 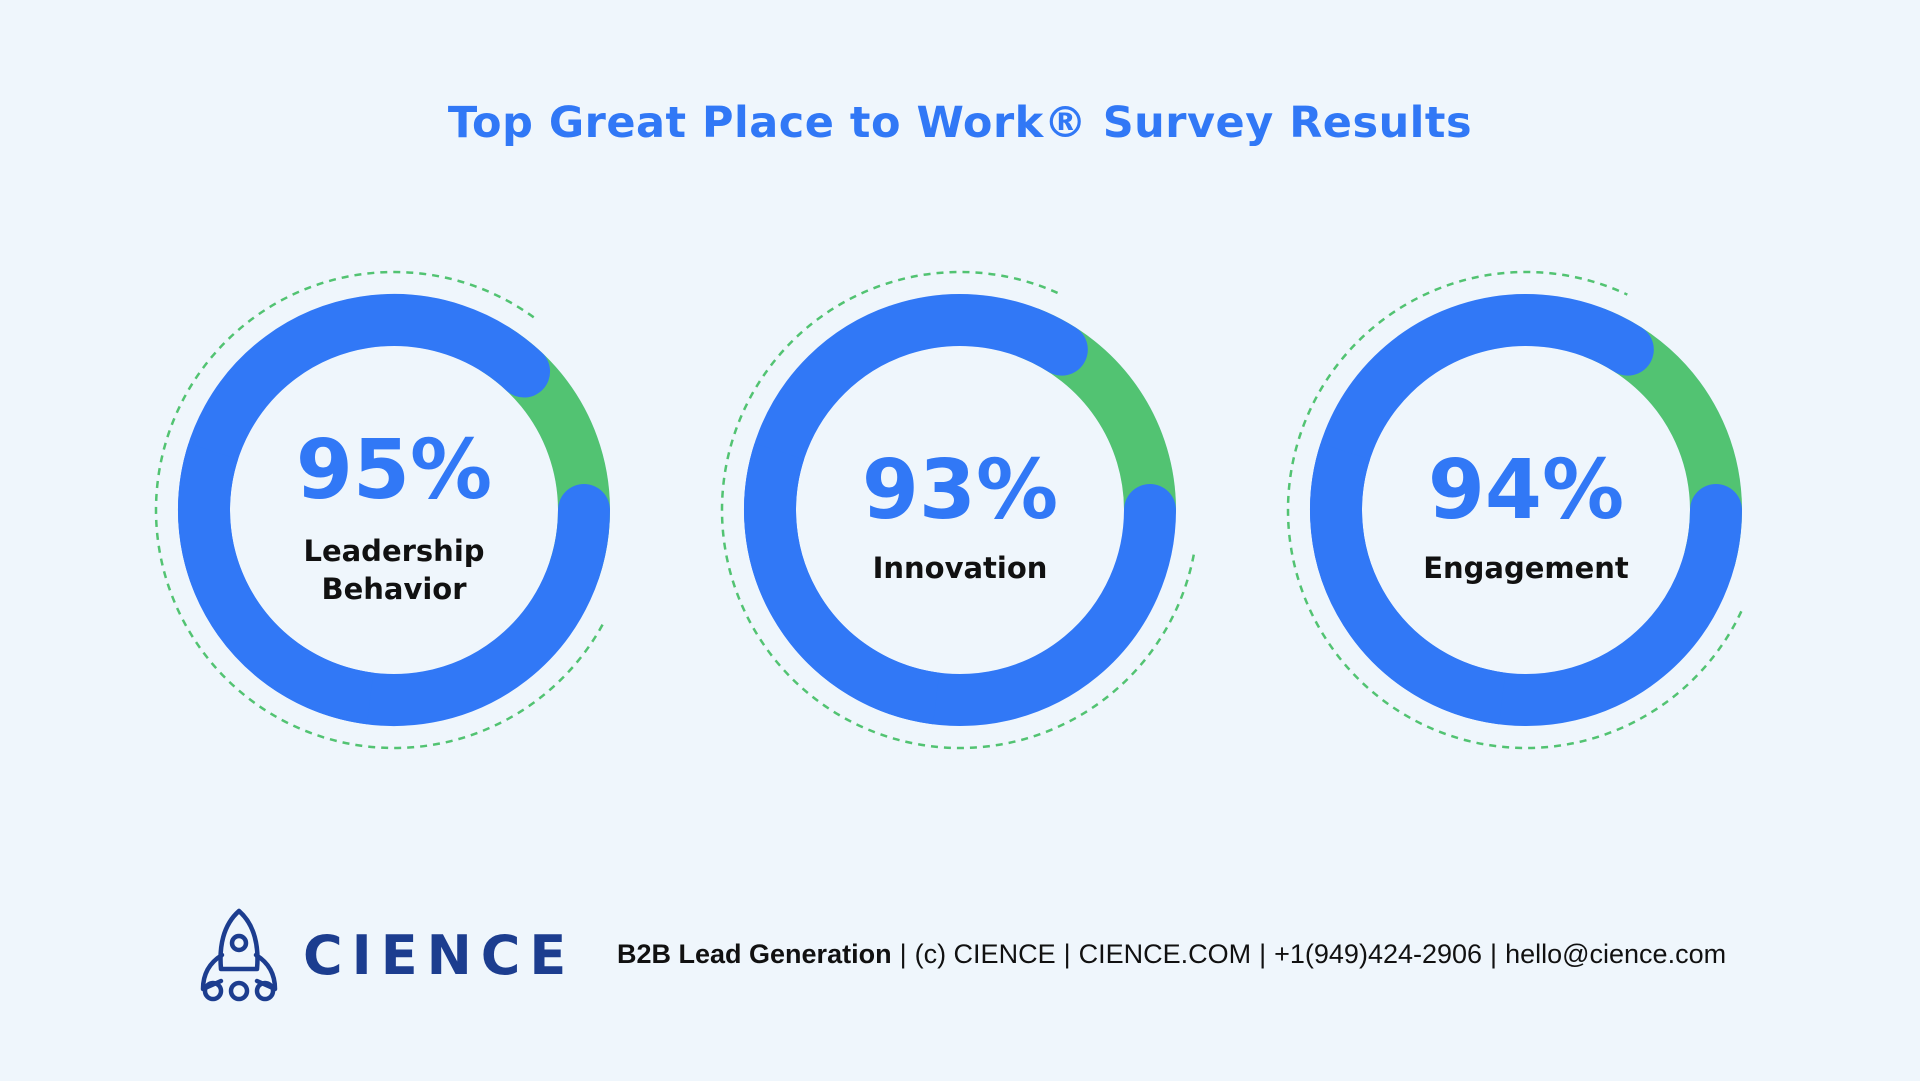 What do you see at coordinates (1378, 954) in the screenshot?
I see `footer-phone: +1(949)424-2906` at bounding box center [1378, 954].